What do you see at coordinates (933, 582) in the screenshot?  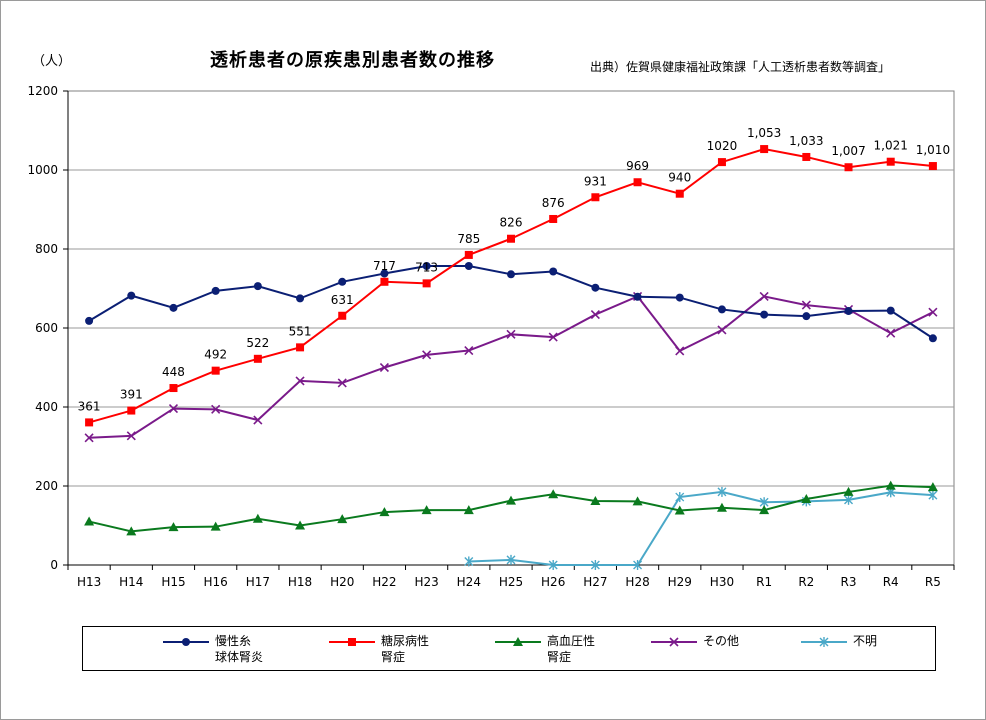 I see `x-tick-label: R5` at bounding box center [933, 582].